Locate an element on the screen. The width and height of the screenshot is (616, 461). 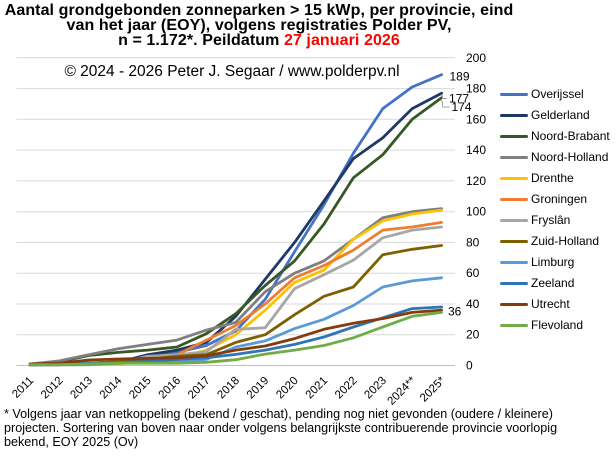
svg-text: 2022 is located at coordinates (346, 388).